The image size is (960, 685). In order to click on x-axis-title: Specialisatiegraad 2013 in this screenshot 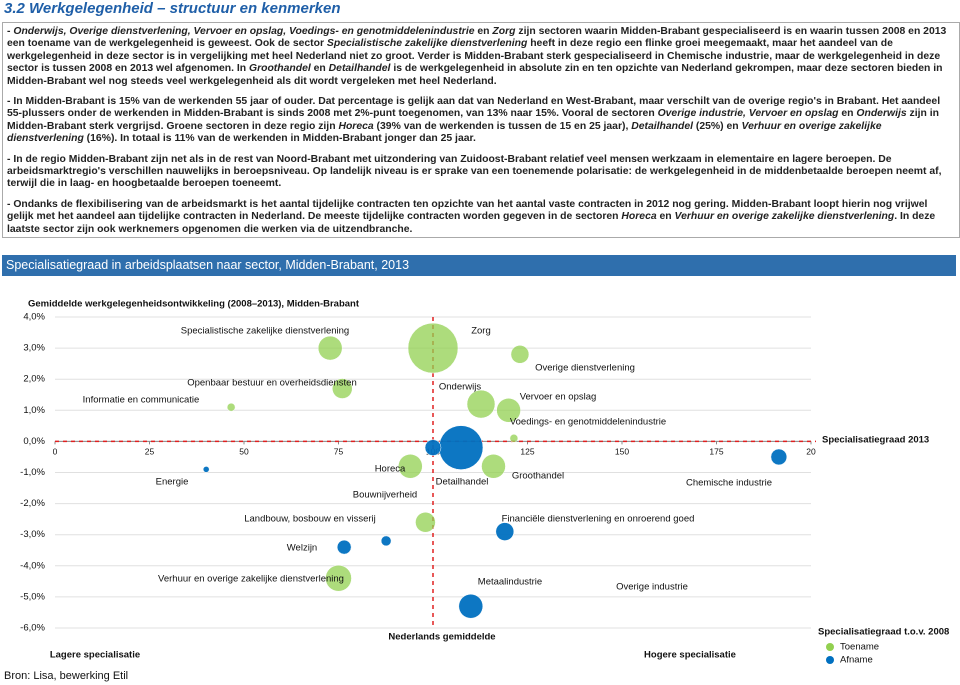, I will do `click(875, 440)`.